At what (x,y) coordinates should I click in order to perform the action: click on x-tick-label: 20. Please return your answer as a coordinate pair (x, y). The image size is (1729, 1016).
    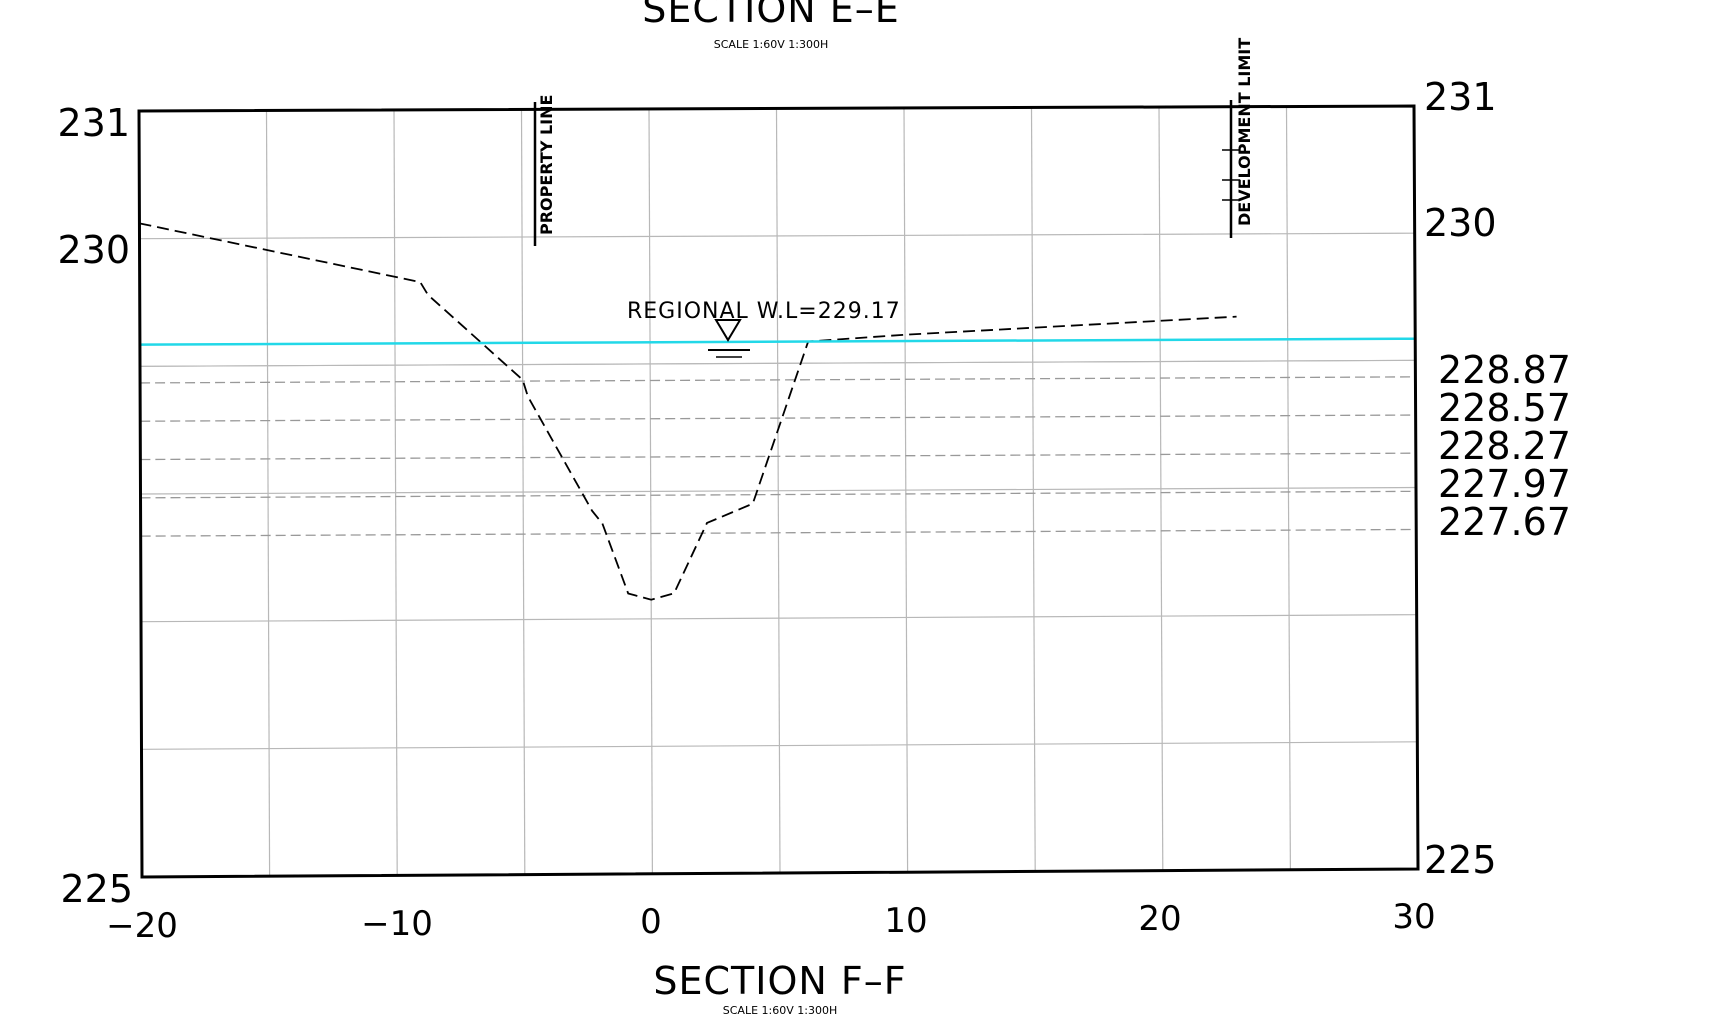
    Looking at the image, I should click on (1159, 919).